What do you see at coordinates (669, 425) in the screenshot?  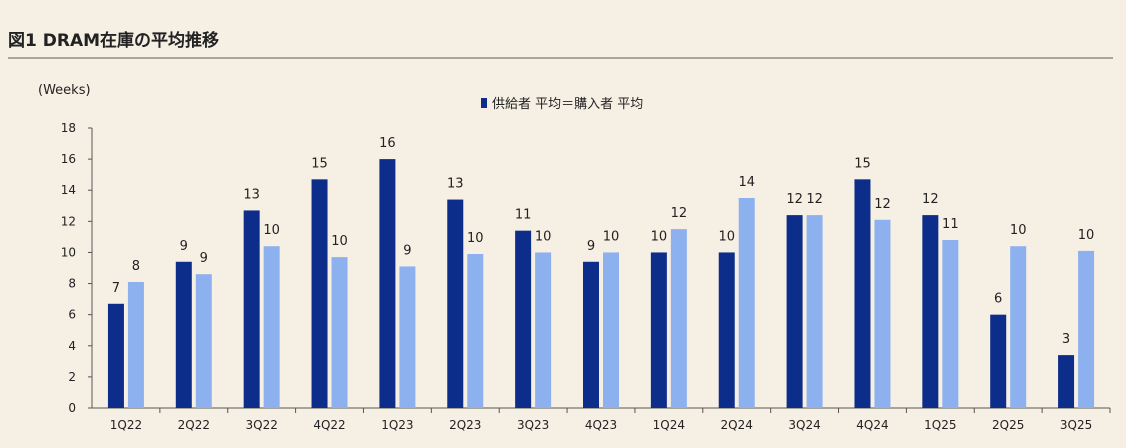 I see `x-tick-label: 1Q24` at bounding box center [669, 425].